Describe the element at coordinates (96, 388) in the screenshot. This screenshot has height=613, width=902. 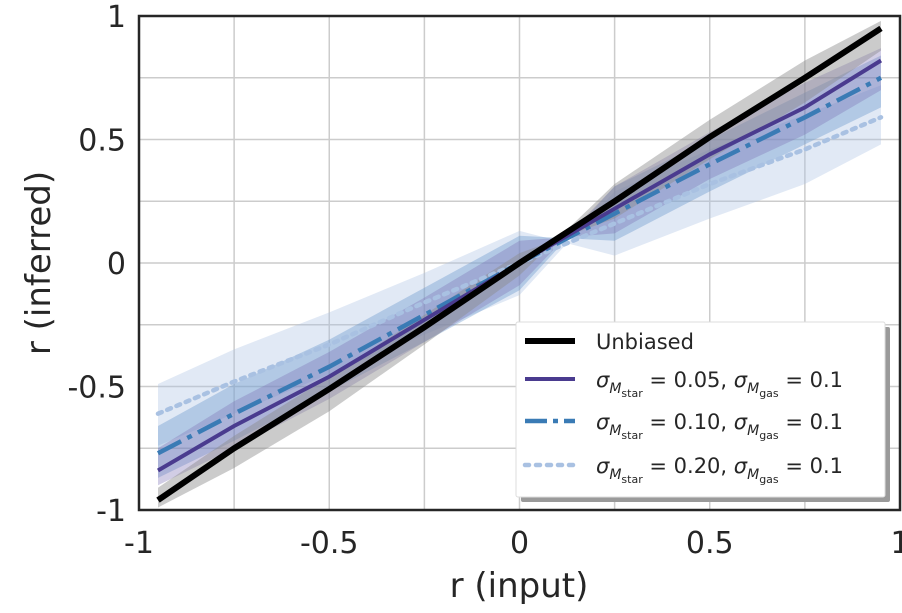
I see `y-tick-label: -0.5` at that location.